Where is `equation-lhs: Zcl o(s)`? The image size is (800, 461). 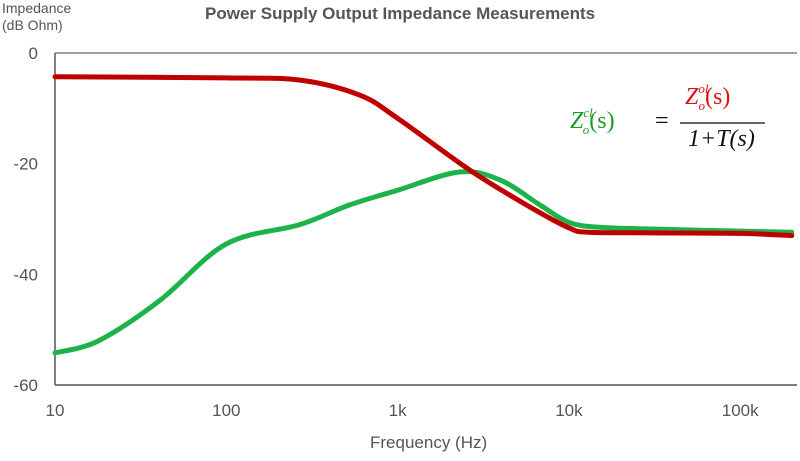
equation-lhs: Zcl o(s) is located at coordinates (592, 121).